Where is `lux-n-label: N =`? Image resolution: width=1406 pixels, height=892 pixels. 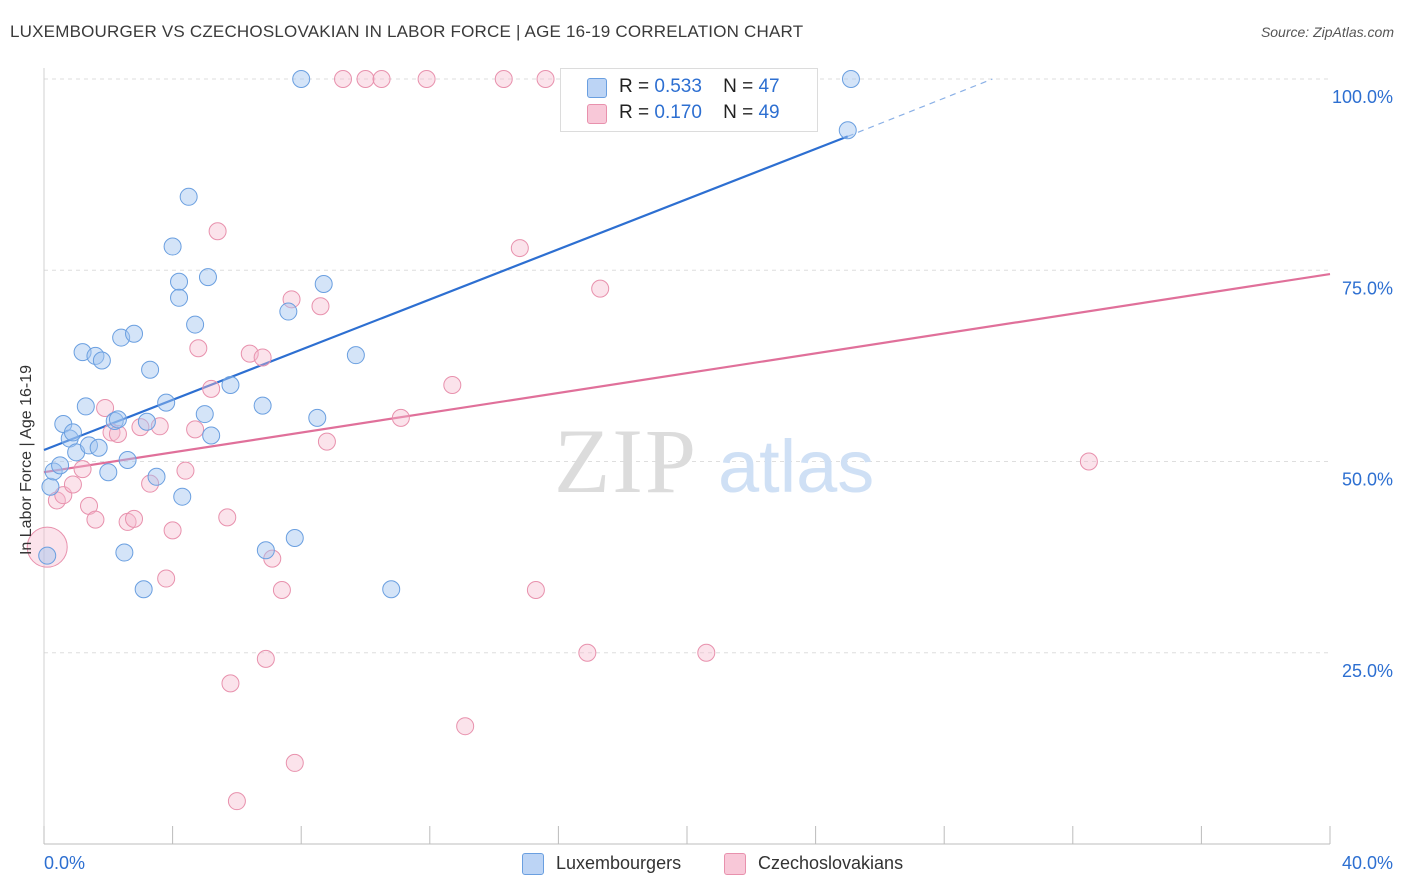 lux-n-label: N = is located at coordinates (738, 86).